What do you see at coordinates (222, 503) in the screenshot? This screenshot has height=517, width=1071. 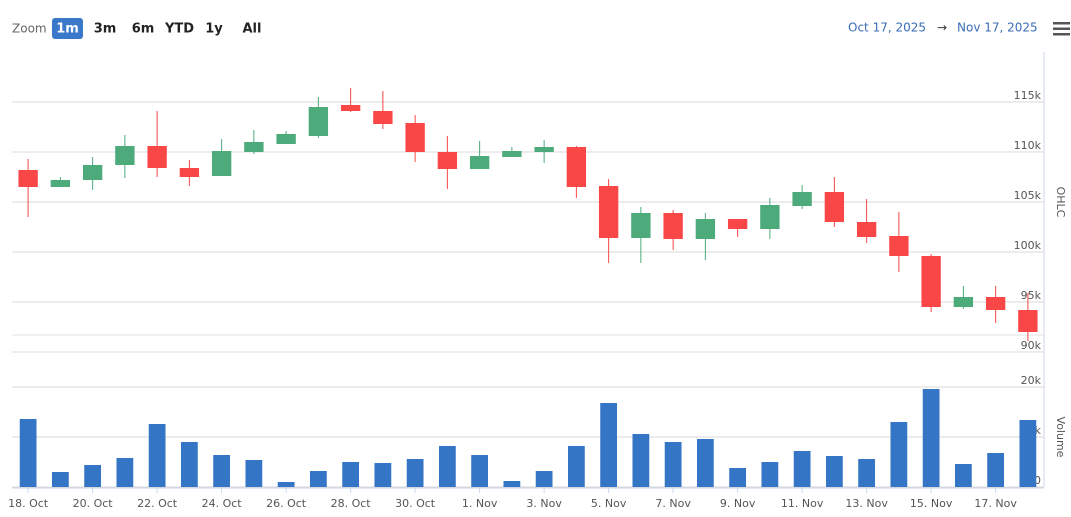 I see `x-tick-label: 24. Oct` at bounding box center [222, 503].